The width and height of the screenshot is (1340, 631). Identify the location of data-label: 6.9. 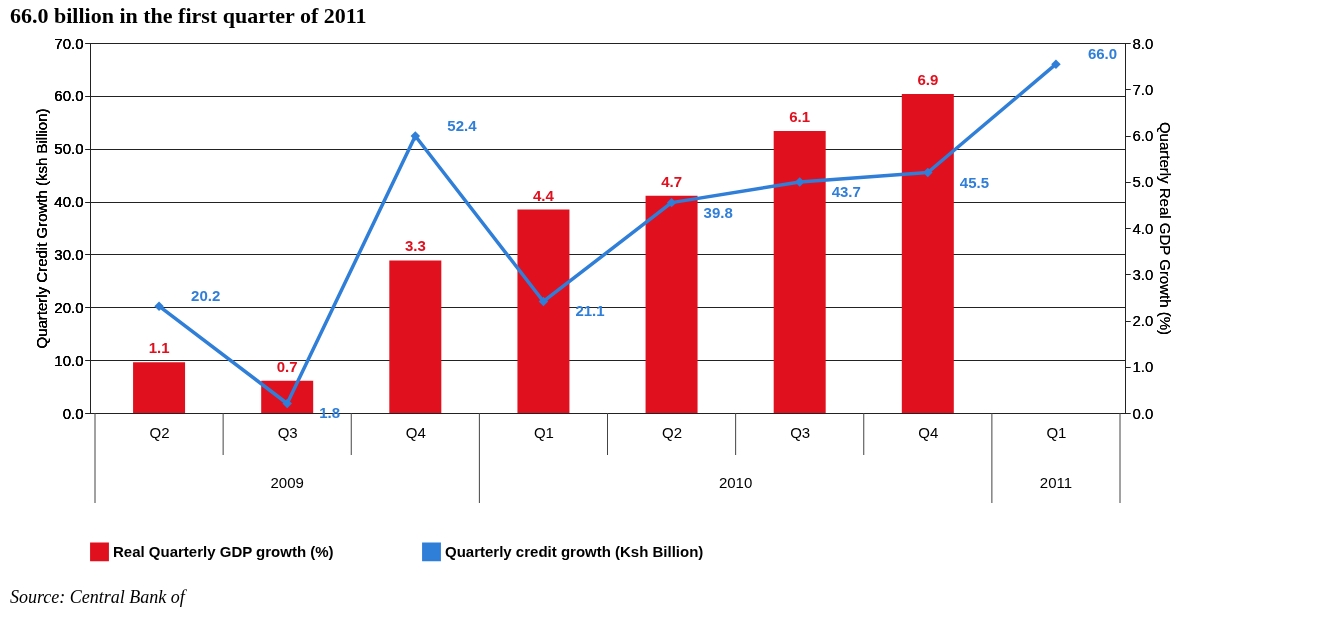
(928, 79).